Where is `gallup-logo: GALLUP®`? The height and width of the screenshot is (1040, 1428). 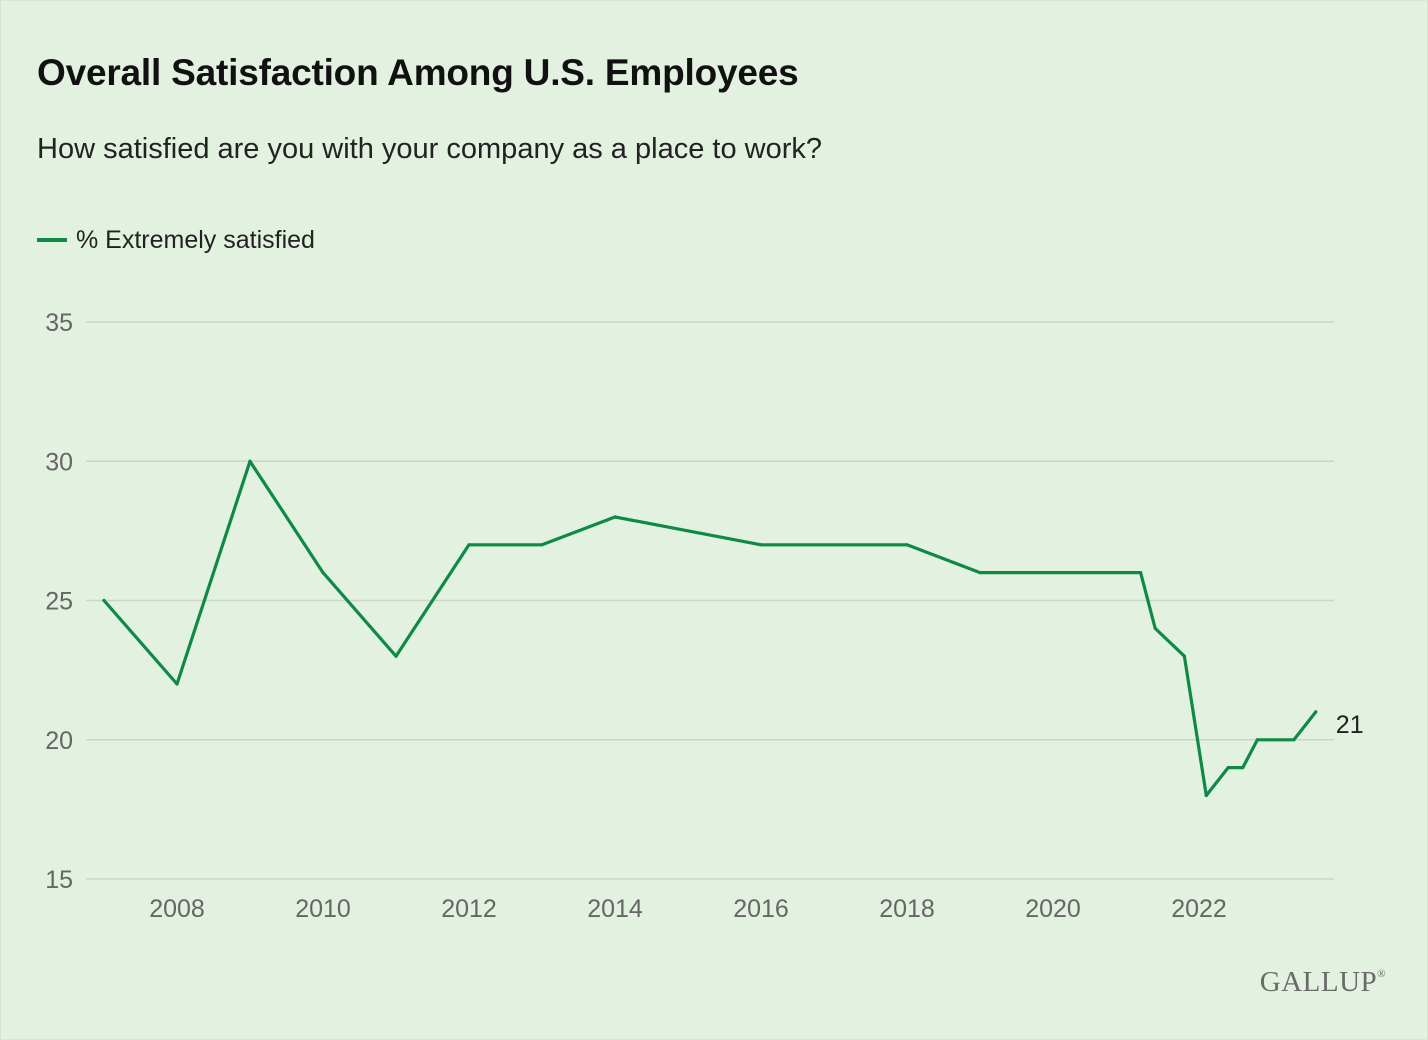 gallup-logo: GALLUP® is located at coordinates (1323, 982).